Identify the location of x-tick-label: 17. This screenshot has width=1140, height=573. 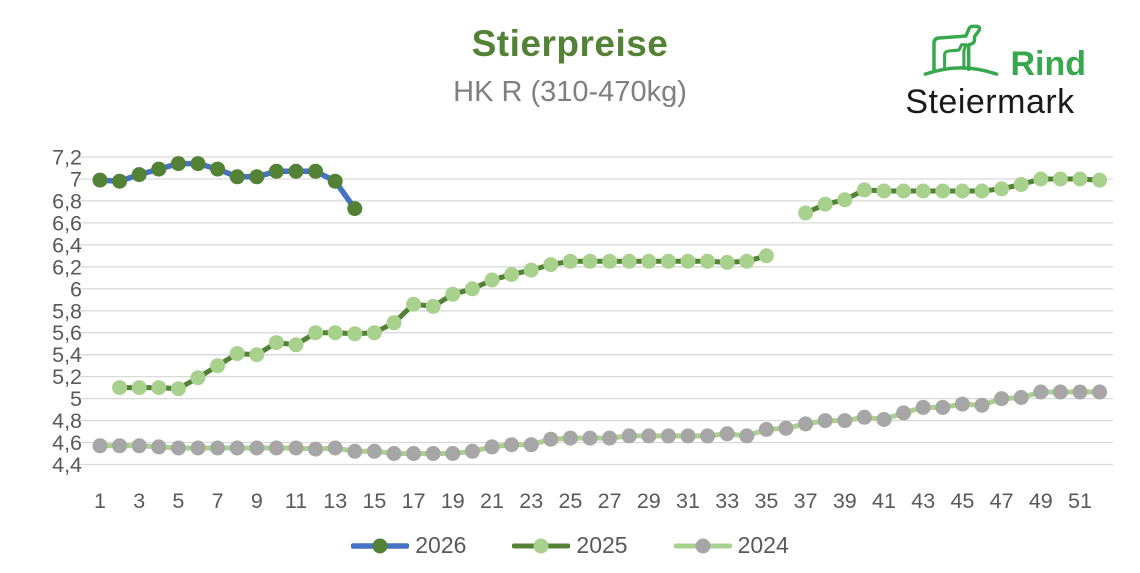
(414, 501).